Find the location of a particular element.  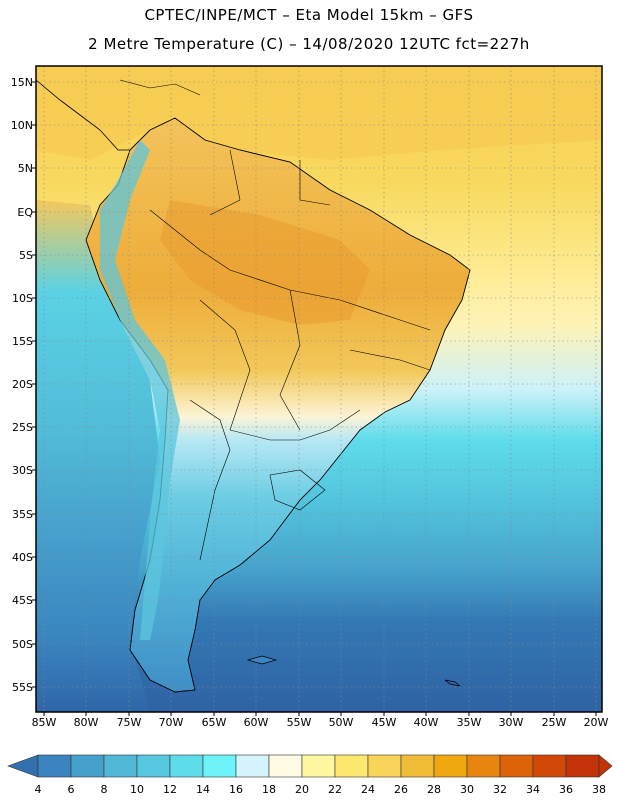

colorbar-label: 18 is located at coordinates (269, 789).